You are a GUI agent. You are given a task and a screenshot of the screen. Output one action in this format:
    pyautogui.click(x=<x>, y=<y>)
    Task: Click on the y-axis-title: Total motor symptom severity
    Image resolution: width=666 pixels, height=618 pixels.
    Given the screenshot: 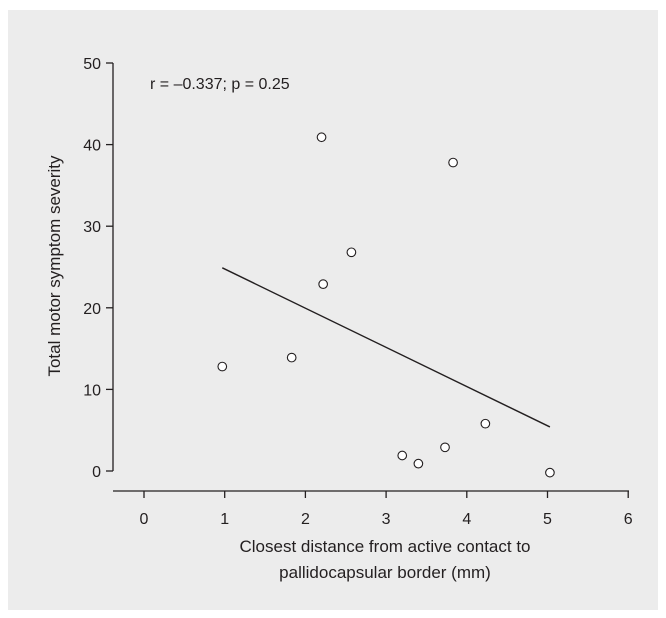 What is the action you would take?
    pyautogui.click(x=54, y=266)
    